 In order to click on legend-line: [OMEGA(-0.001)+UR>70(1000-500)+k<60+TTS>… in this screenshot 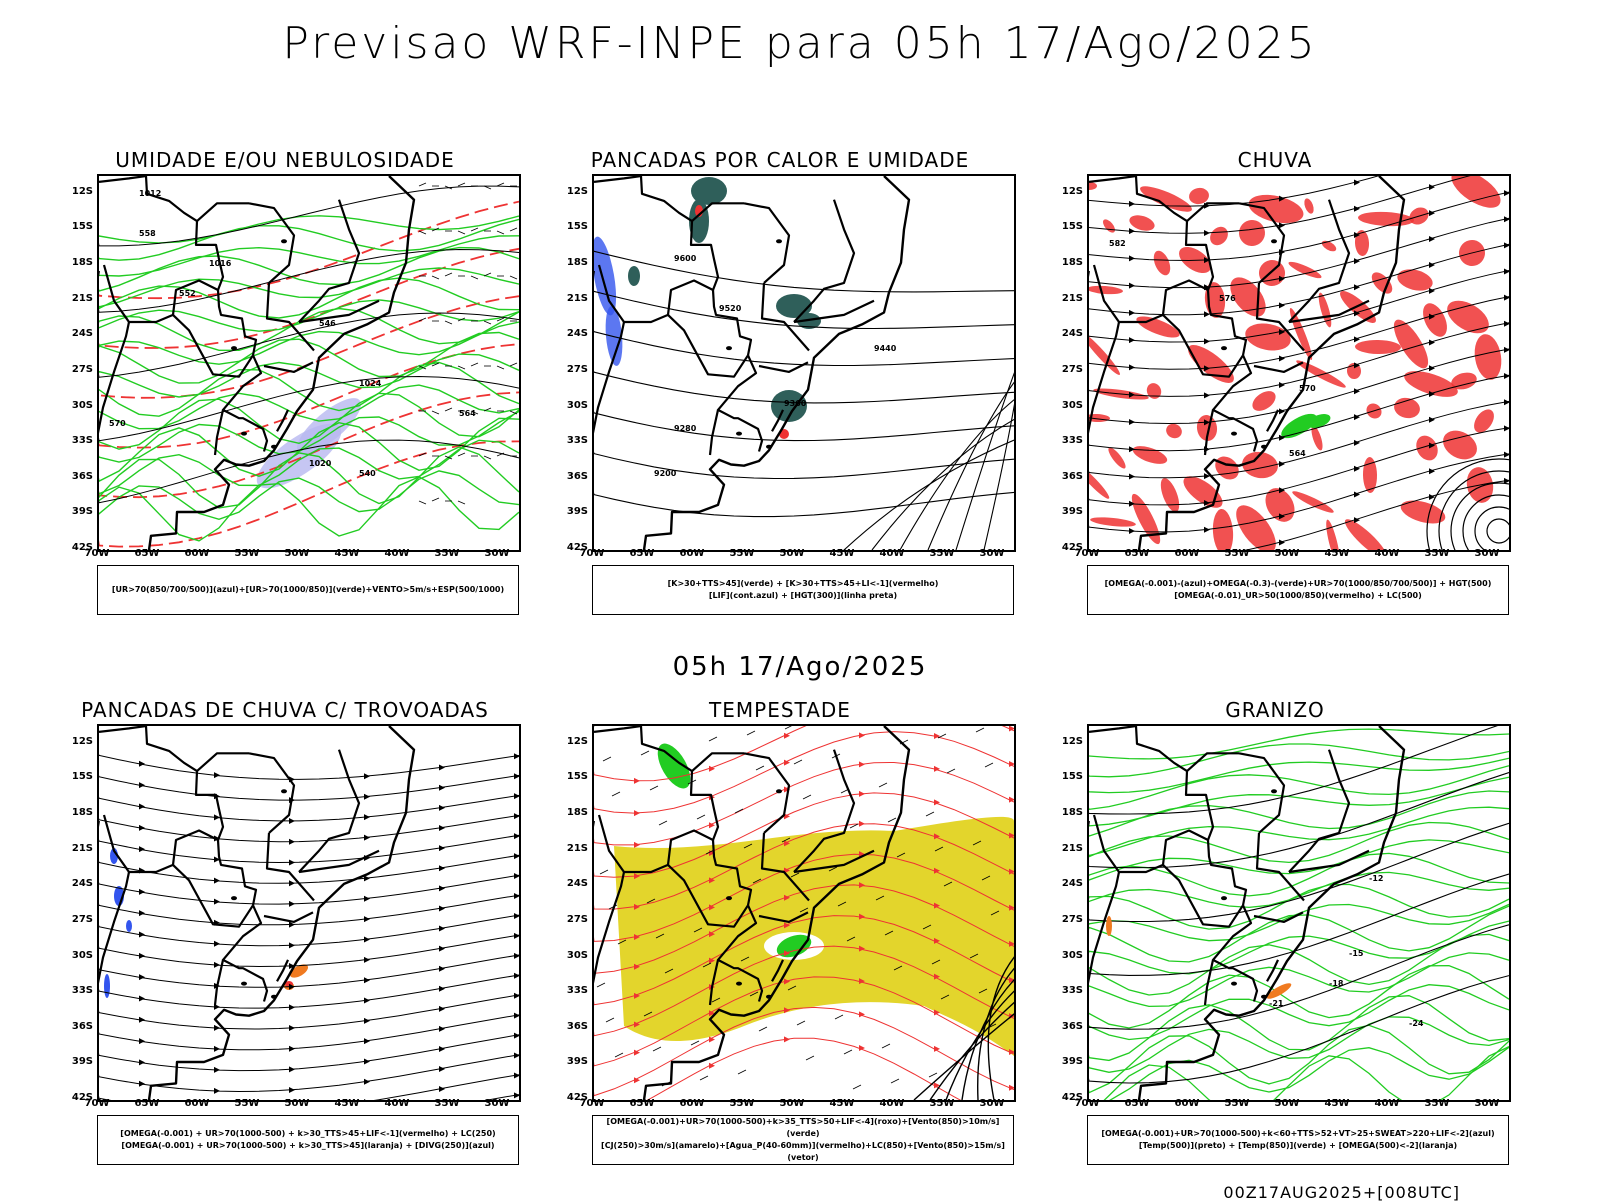, I will do `click(1298, 1133)`.